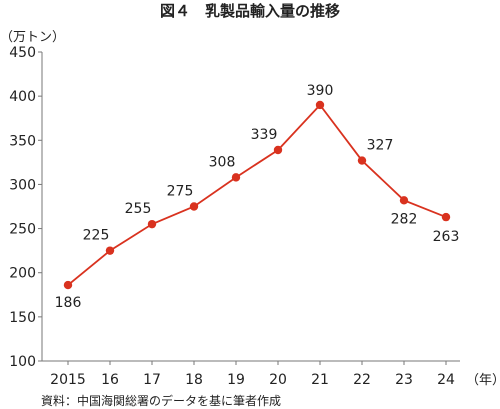  What do you see at coordinates (138, 209) in the screenshot?
I see `data-label: 255` at bounding box center [138, 209].